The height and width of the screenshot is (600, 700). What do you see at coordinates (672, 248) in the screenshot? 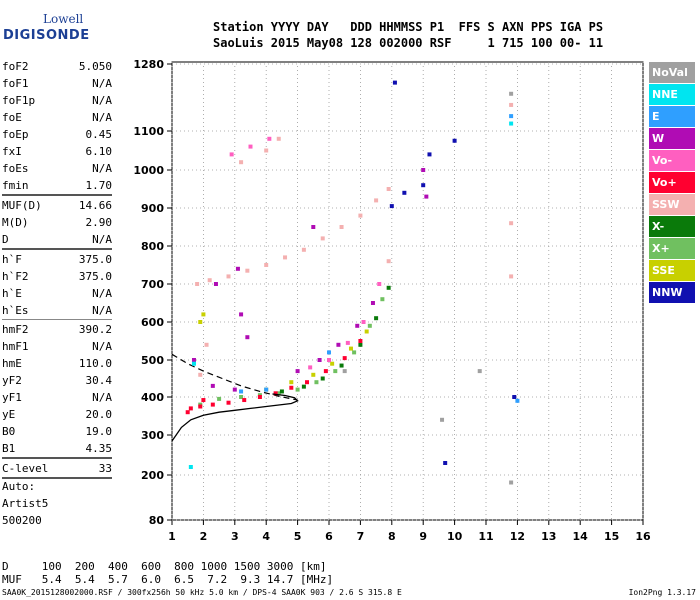
I see `legend-item-x: X+` at bounding box center [672, 248].